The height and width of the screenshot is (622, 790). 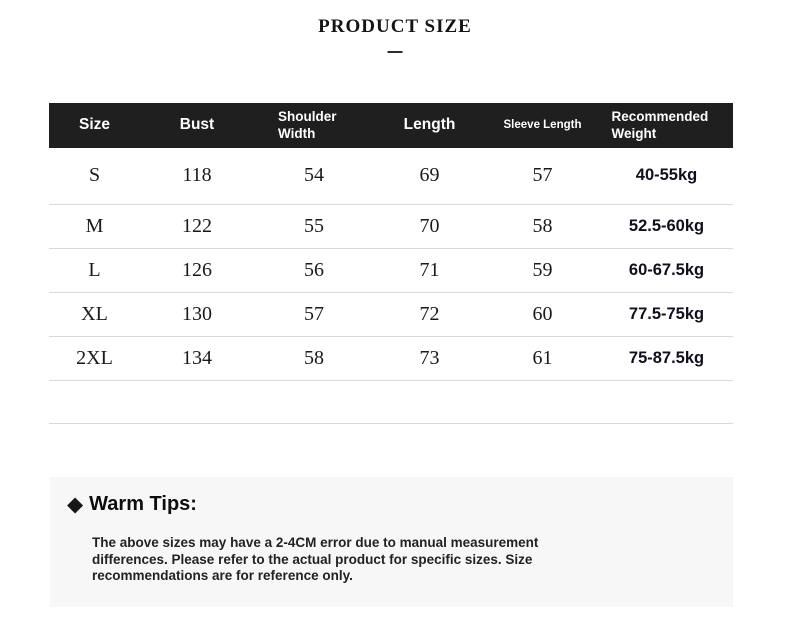 I want to click on empty-cell, so click(x=391, y=402).